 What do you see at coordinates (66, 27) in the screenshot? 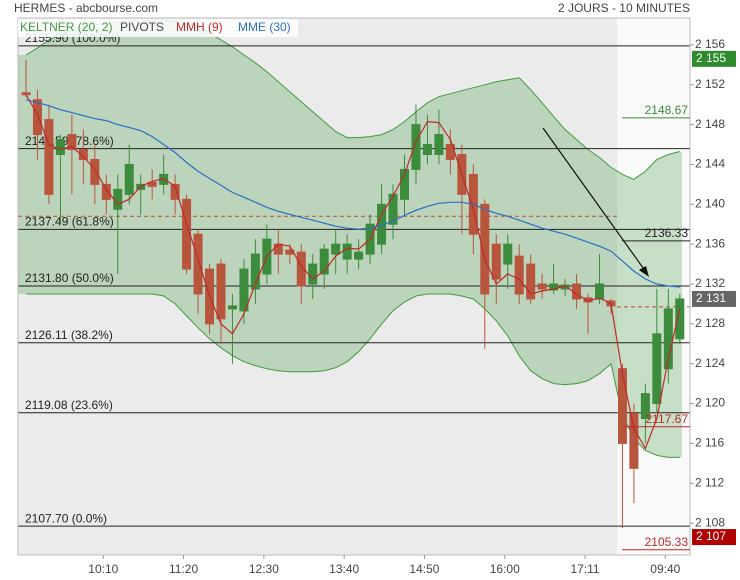
I see `legend-entry: KELTNER (20, 2)` at bounding box center [66, 27].